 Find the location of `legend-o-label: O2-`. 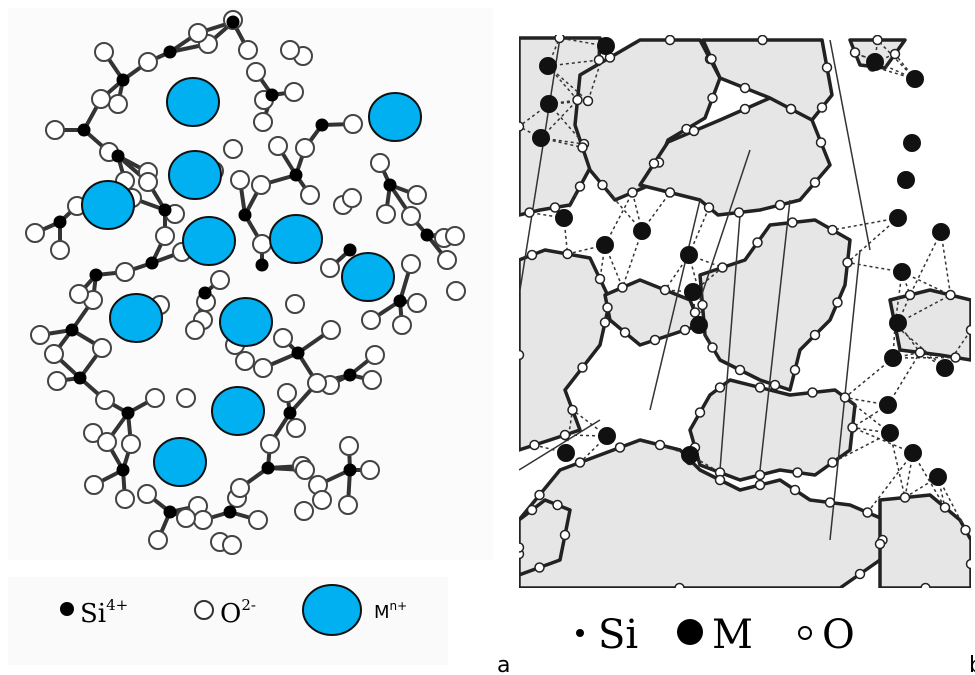

legend-o-label: O2- is located at coordinates (238, 612).